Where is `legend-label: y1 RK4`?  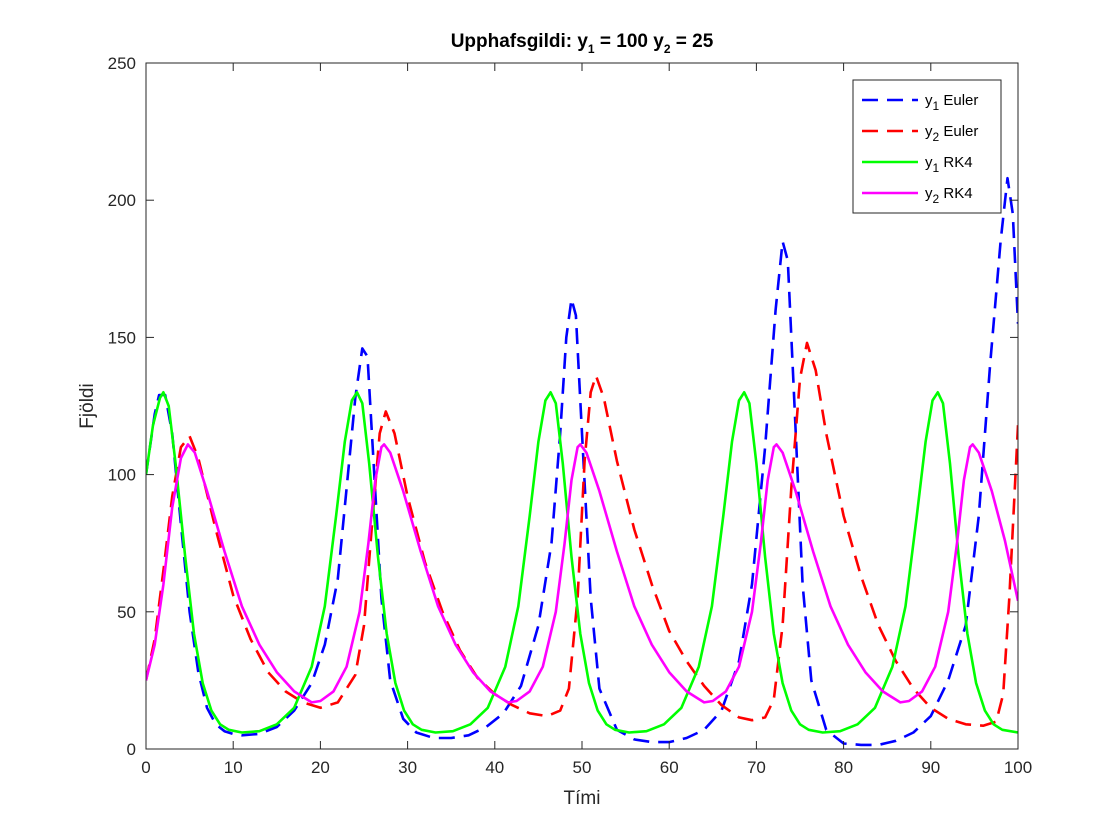
legend-label: y1 RK4 is located at coordinates (949, 164).